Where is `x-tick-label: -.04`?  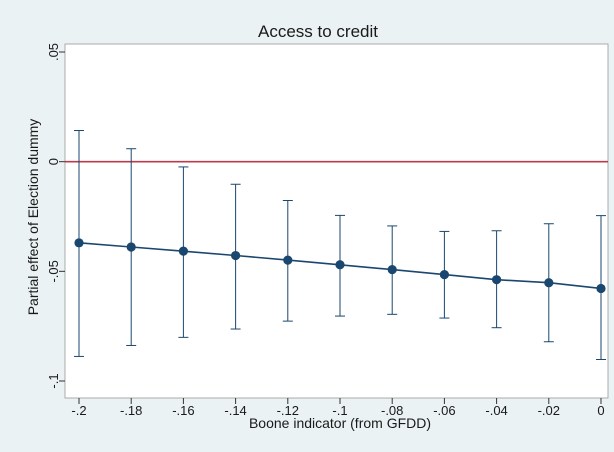
x-tick-label: -.04 is located at coordinates (496, 410).